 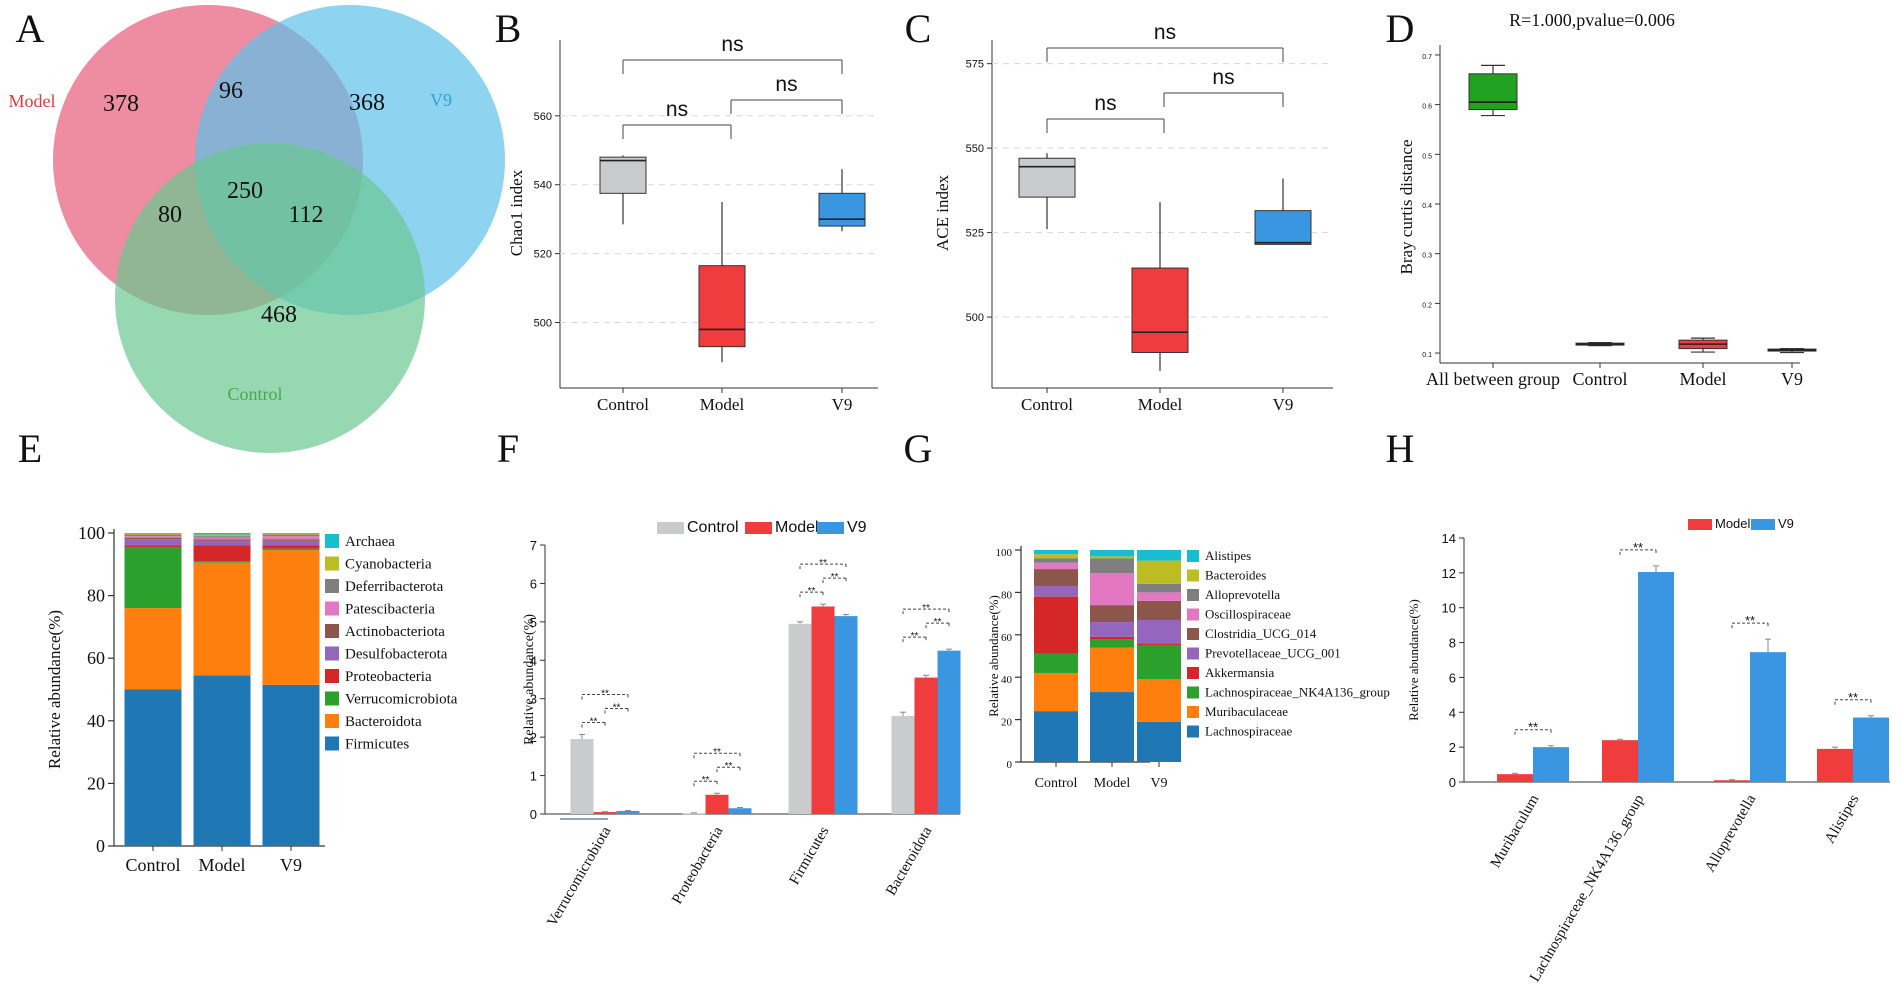 What do you see at coordinates (32, 101) in the screenshot?
I see `venn-label-model: Model` at bounding box center [32, 101].